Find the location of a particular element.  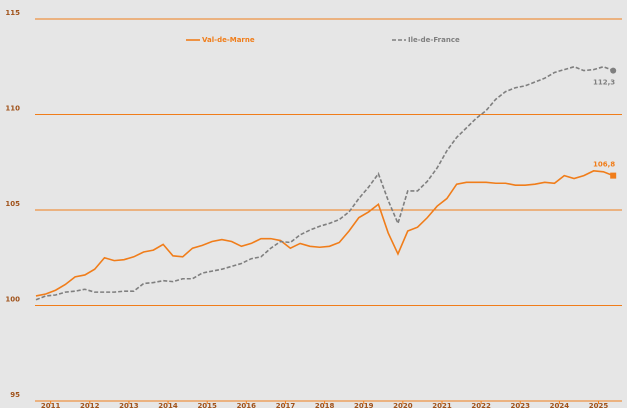

legend-label: Ile-de-France is located at coordinates (434, 40).